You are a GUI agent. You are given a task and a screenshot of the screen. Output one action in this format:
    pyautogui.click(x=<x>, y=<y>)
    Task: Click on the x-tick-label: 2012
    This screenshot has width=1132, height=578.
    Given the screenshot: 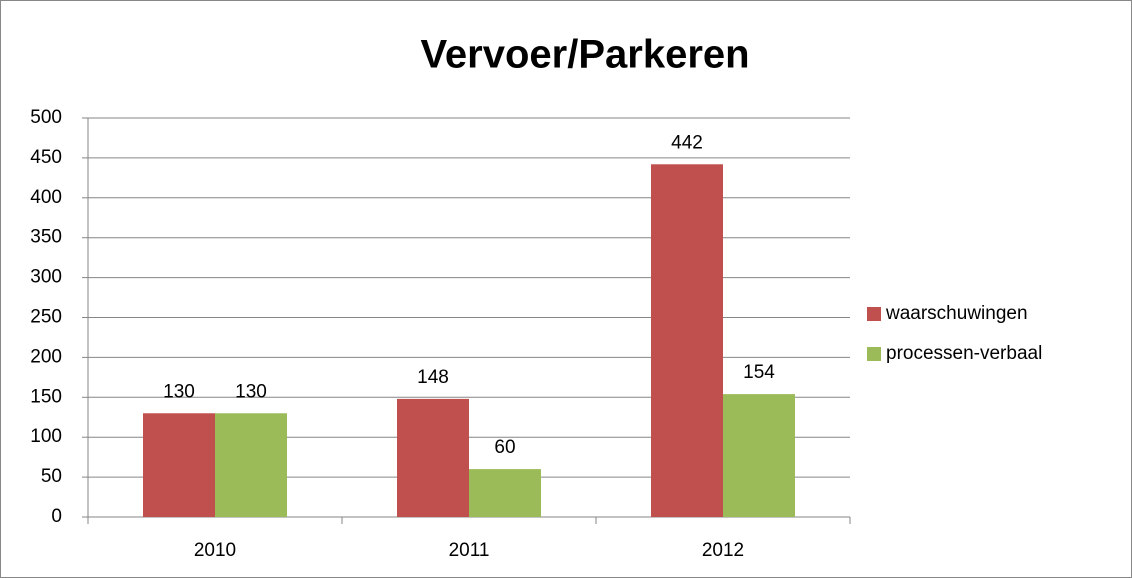 What is the action you would take?
    pyautogui.click(x=723, y=550)
    